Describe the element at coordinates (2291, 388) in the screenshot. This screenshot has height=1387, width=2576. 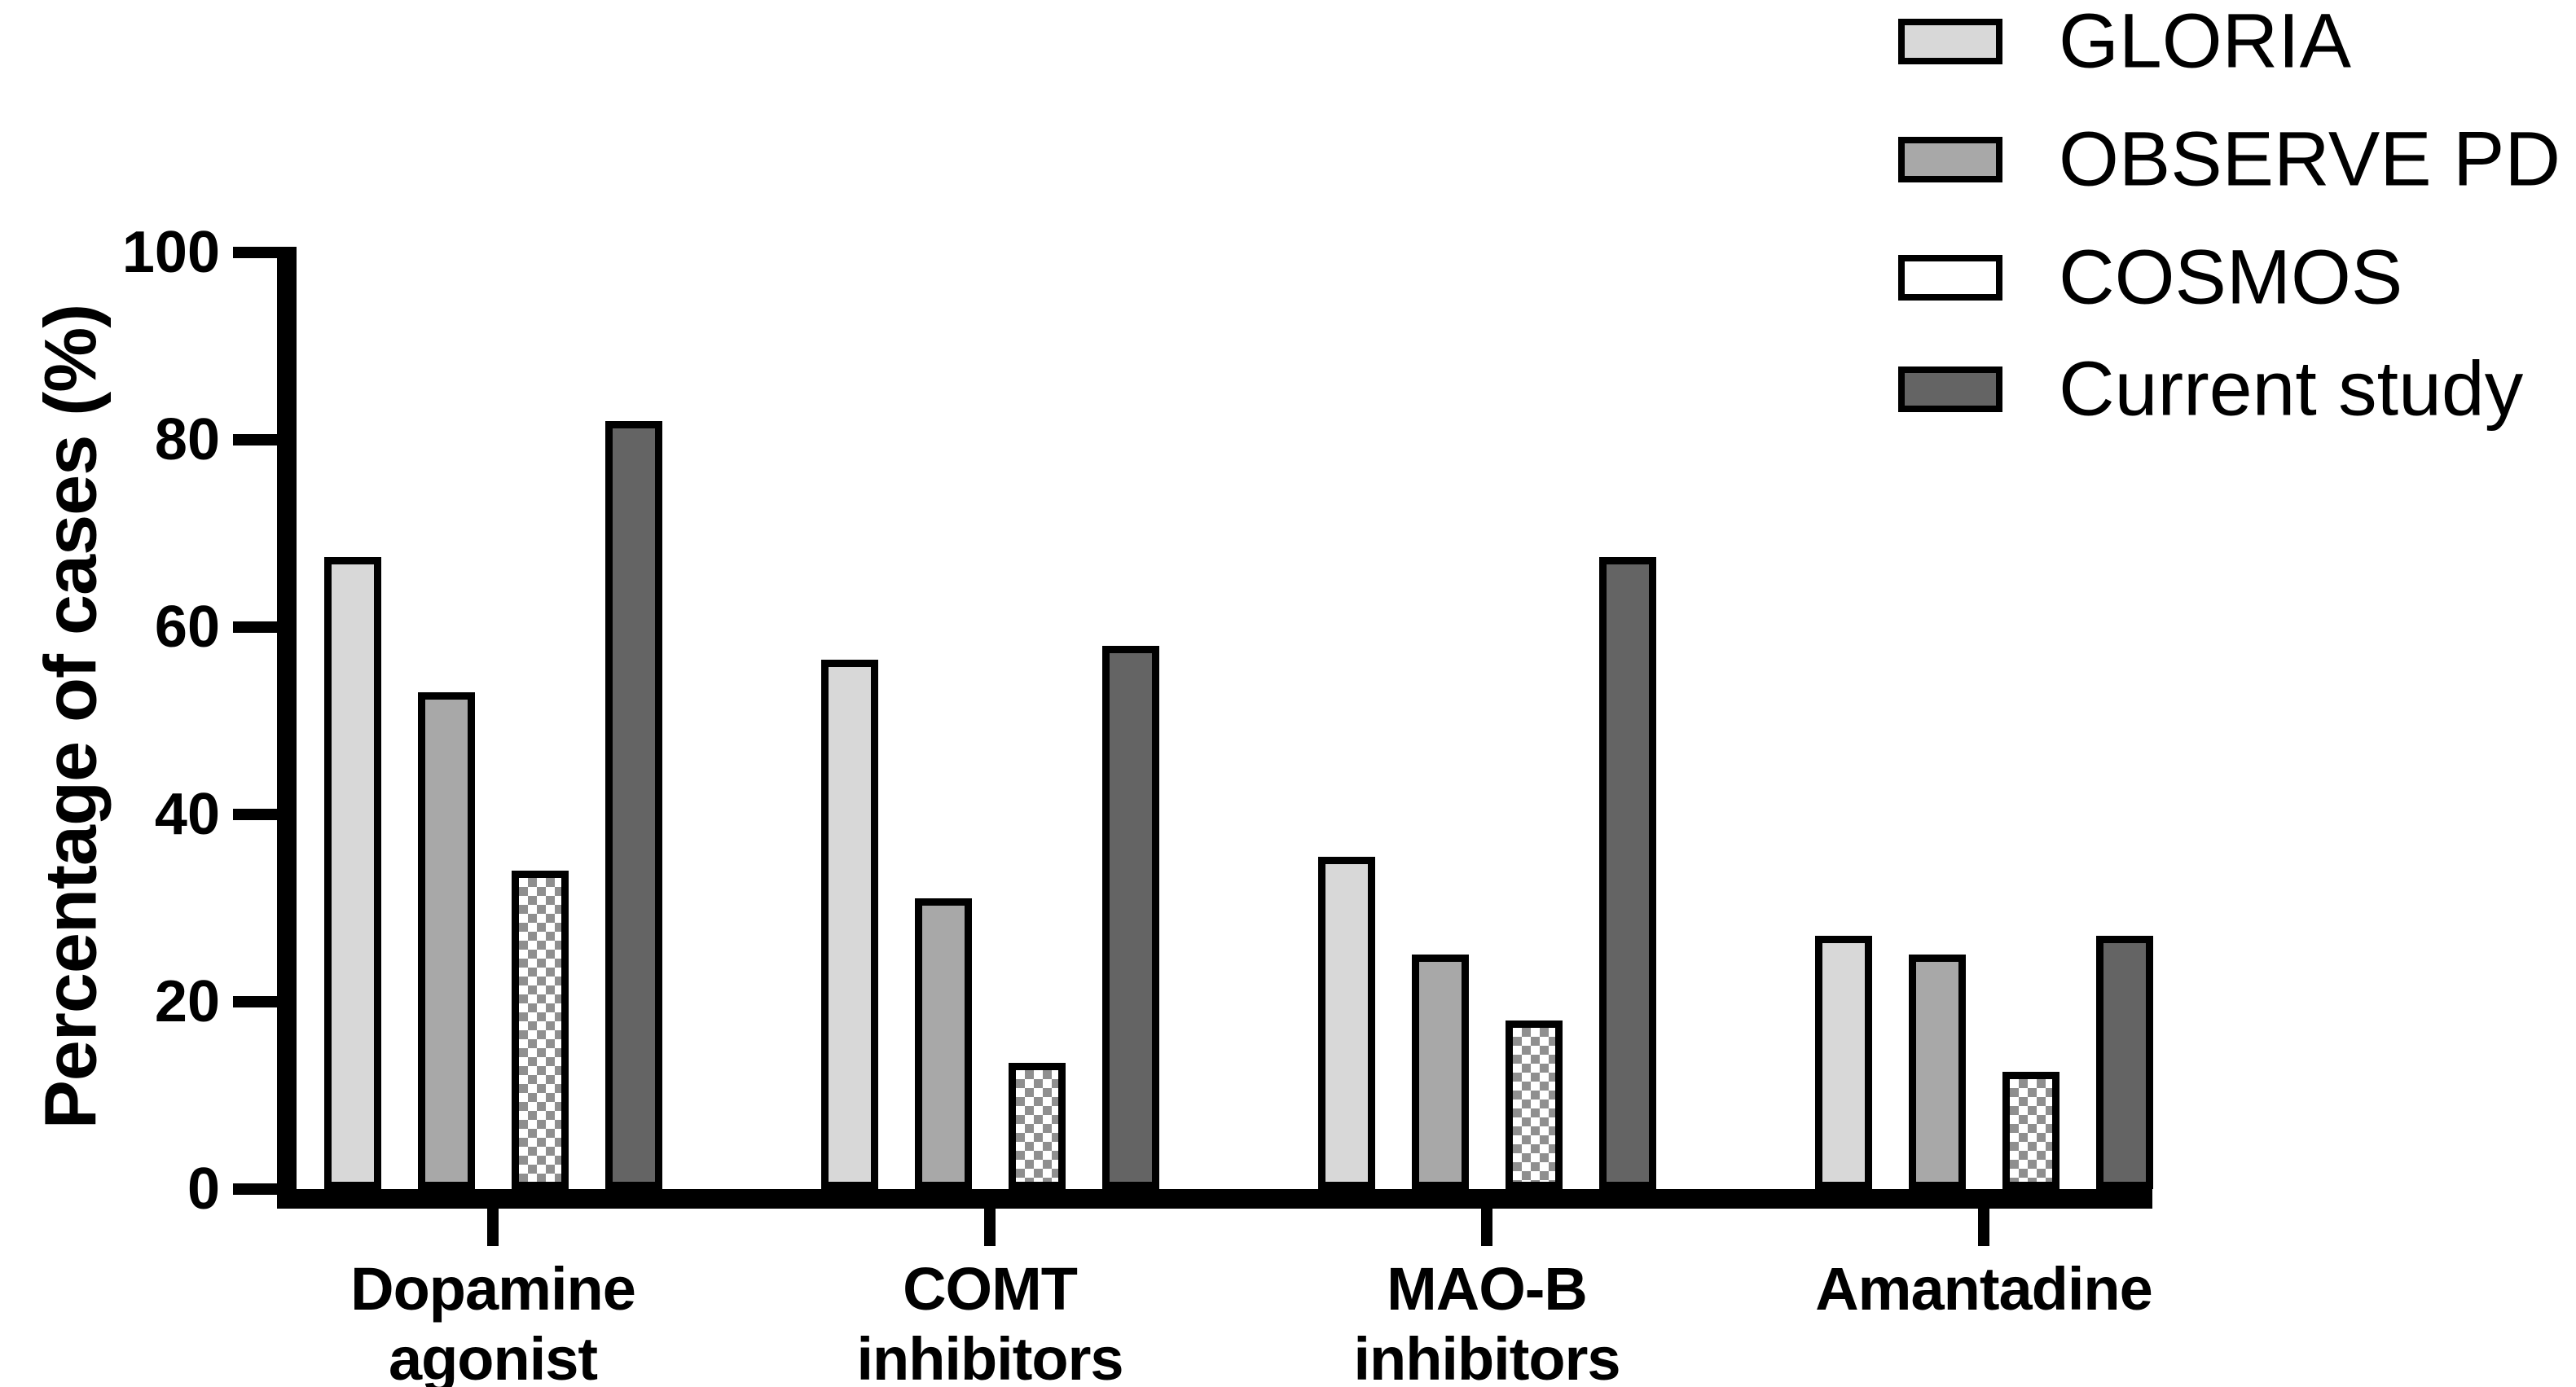
I see `legend-label-current-study: Current study` at that location.